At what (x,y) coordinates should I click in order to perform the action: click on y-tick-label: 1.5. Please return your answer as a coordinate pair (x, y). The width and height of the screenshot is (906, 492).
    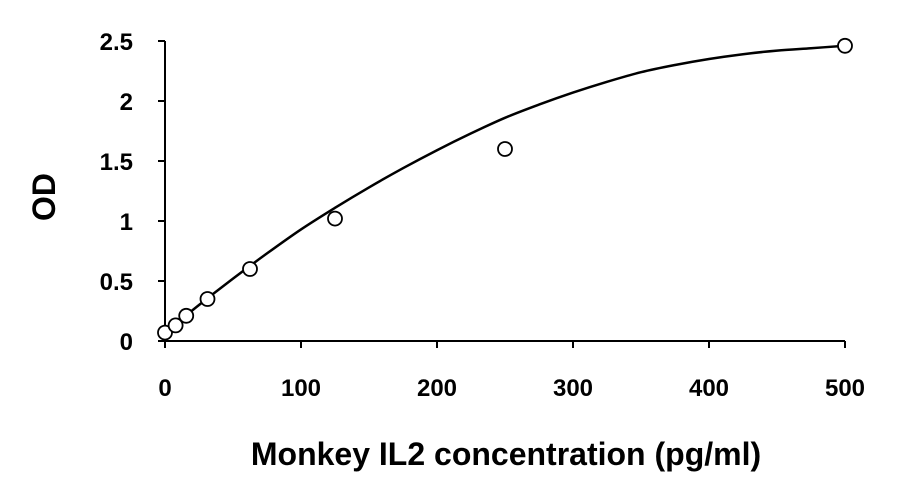
    Looking at the image, I should click on (116, 162).